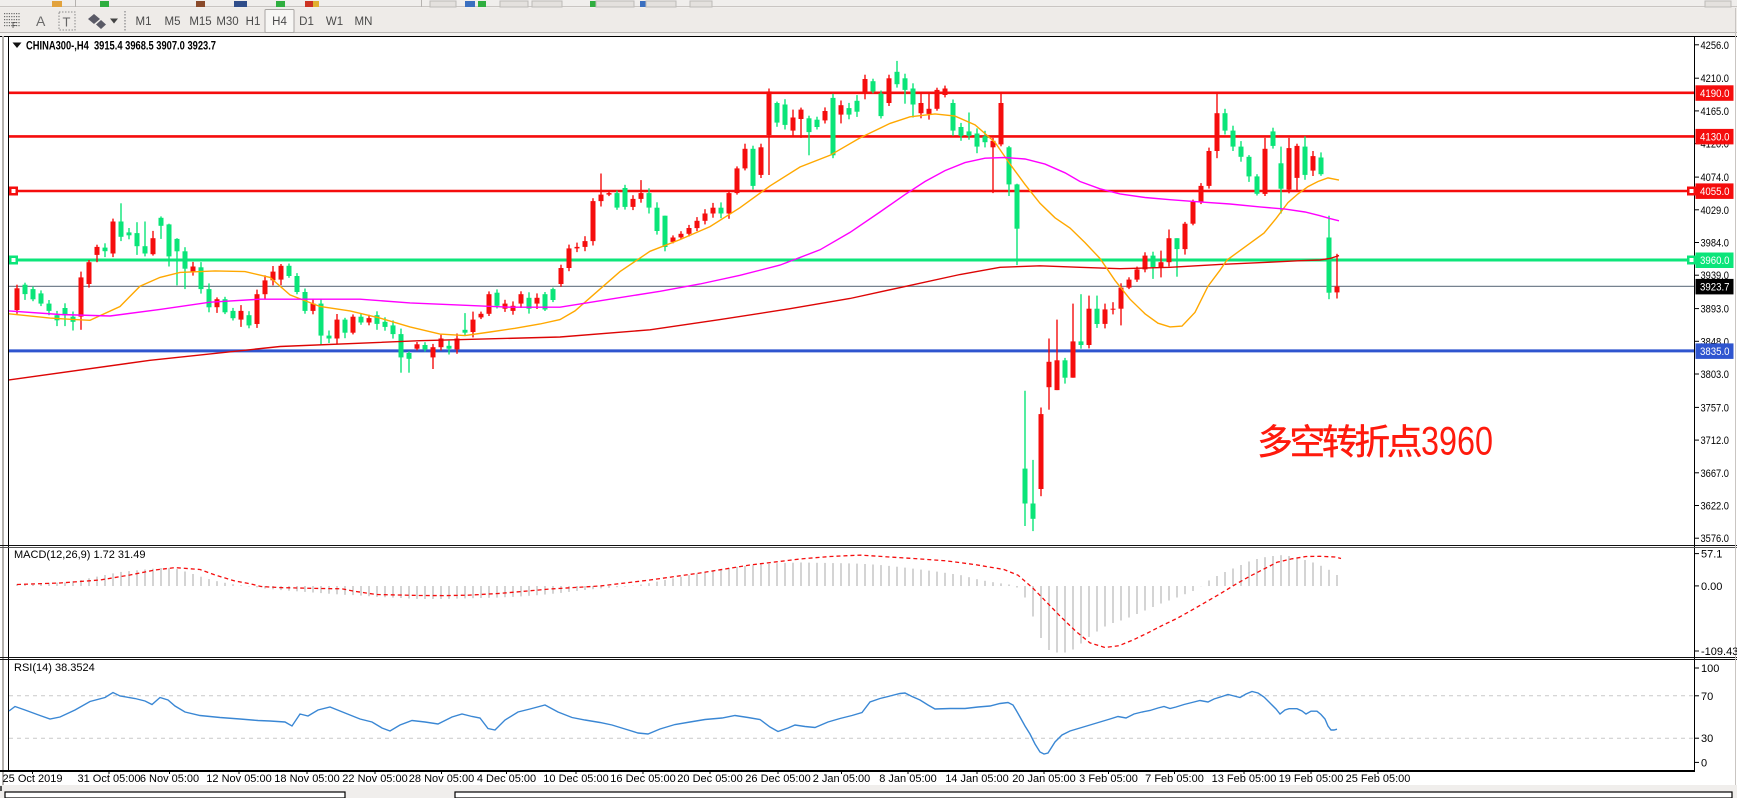 The image size is (1737, 803). Describe the element at coordinates (1715, 375) in the screenshot. I see `svg-text: 3803.0` at that location.